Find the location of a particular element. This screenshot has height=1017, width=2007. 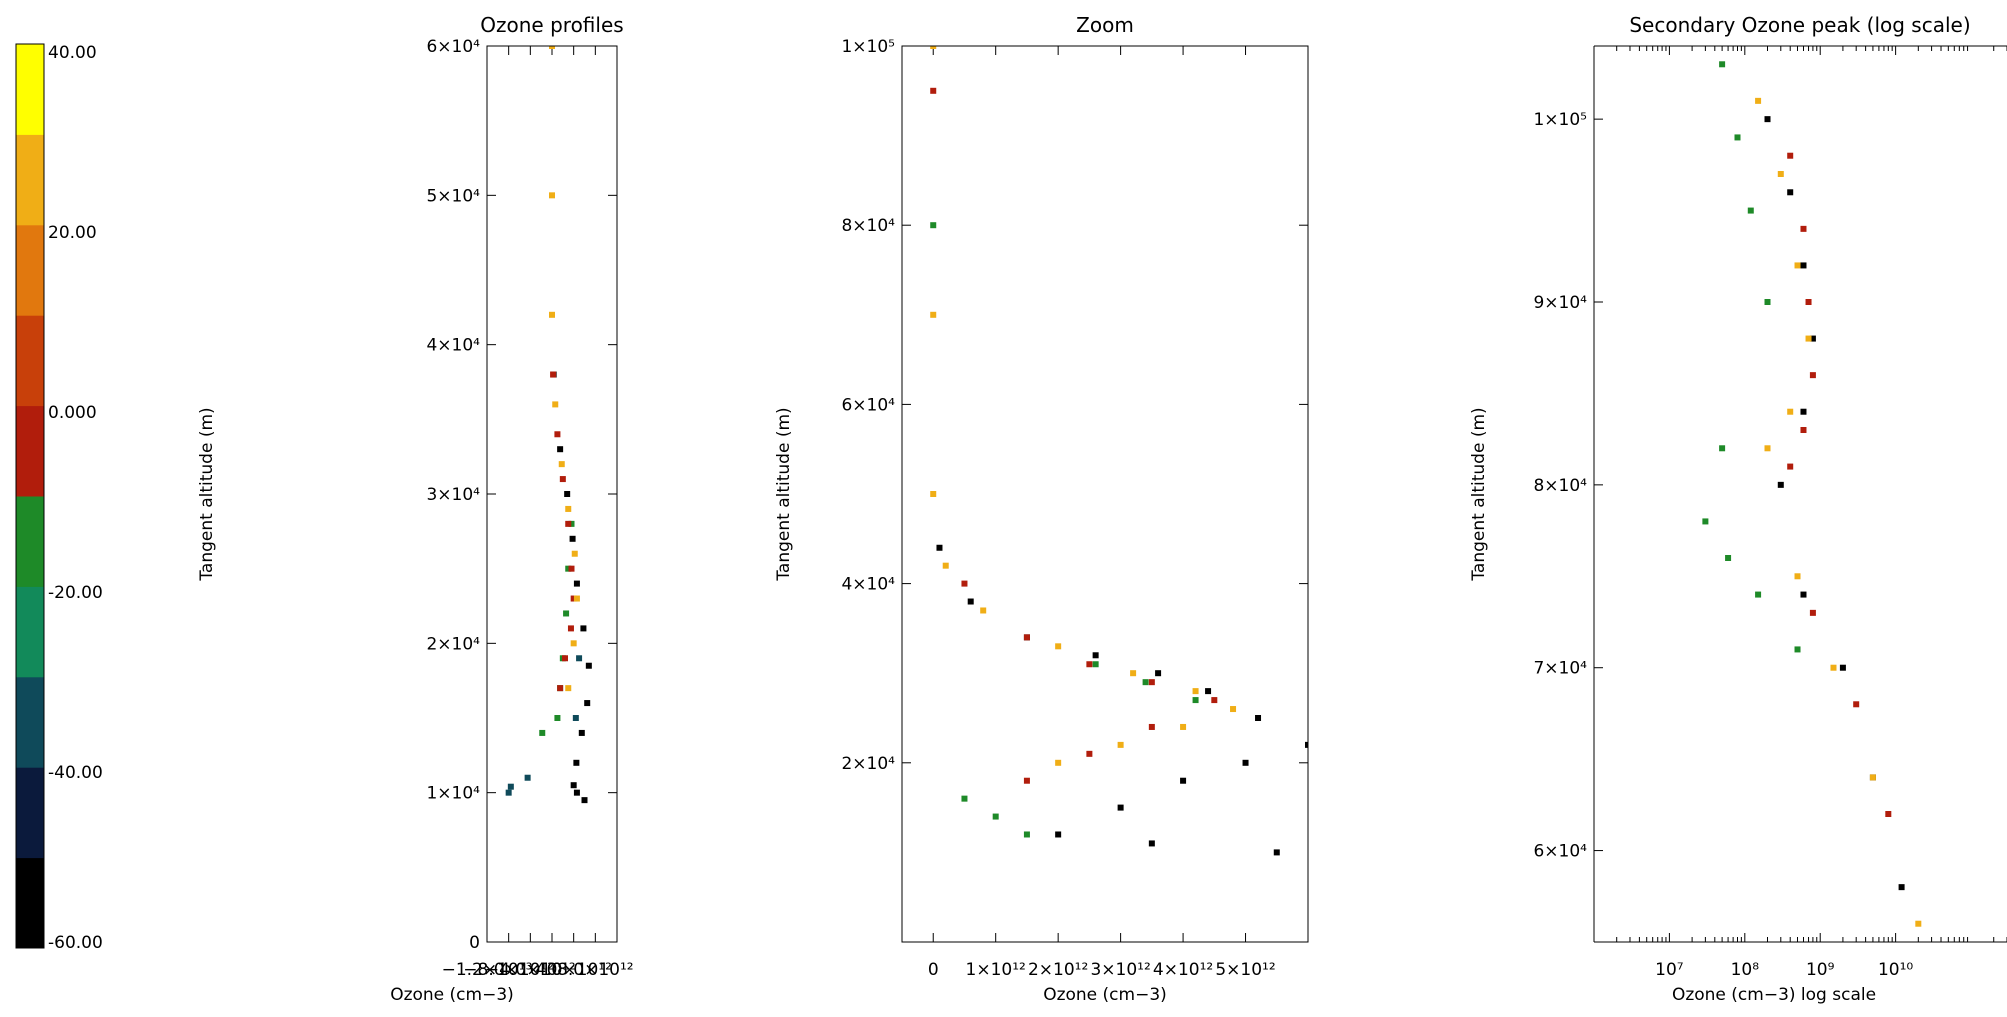

y-tick-label: 4×10⁴ is located at coordinates (453, 346).